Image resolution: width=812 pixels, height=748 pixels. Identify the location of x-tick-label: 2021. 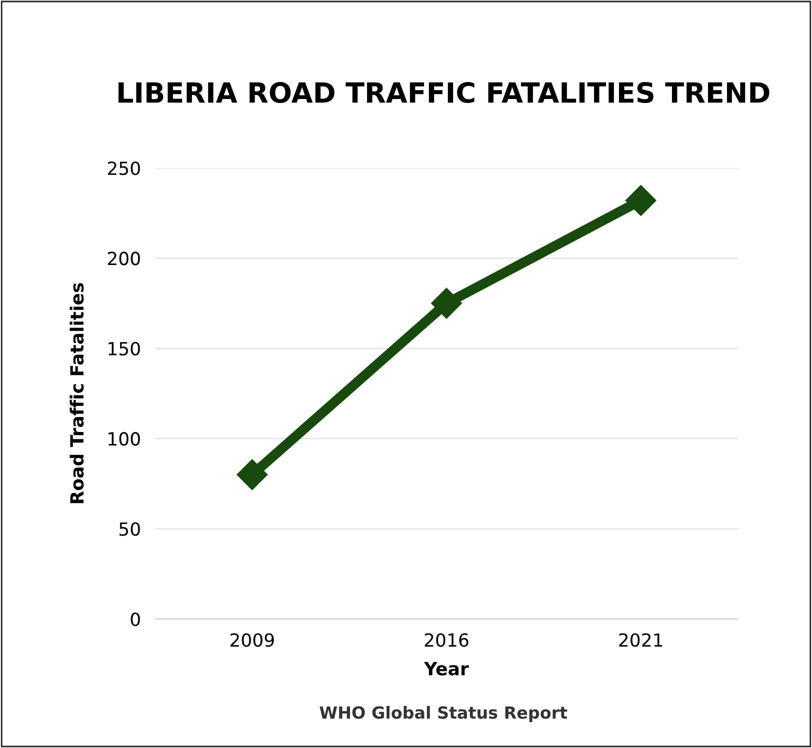
(640, 640).